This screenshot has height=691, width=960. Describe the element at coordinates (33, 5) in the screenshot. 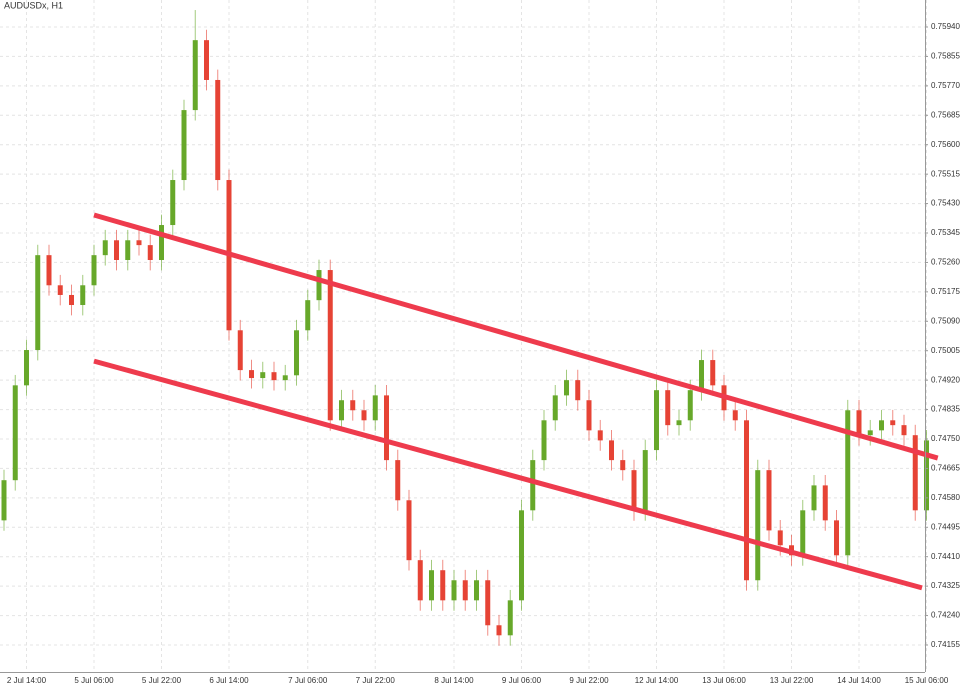

I see `chart-title: AUDUSDx, H1` at that location.